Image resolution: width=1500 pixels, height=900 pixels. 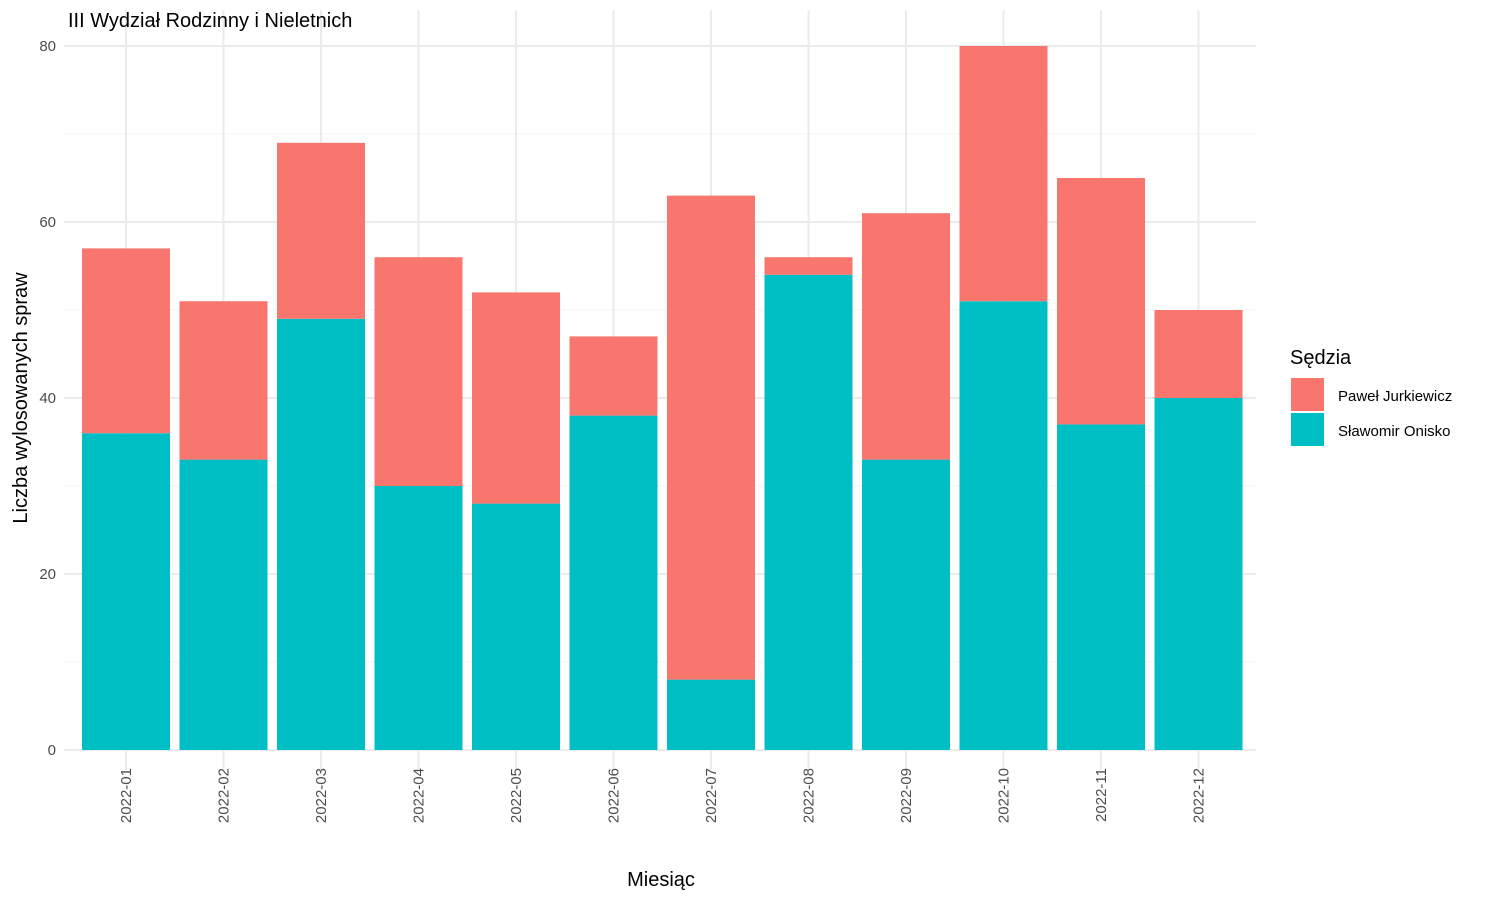 I want to click on y-axis-ticks: 0 20 40 60 80, so click(x=47, y=398).